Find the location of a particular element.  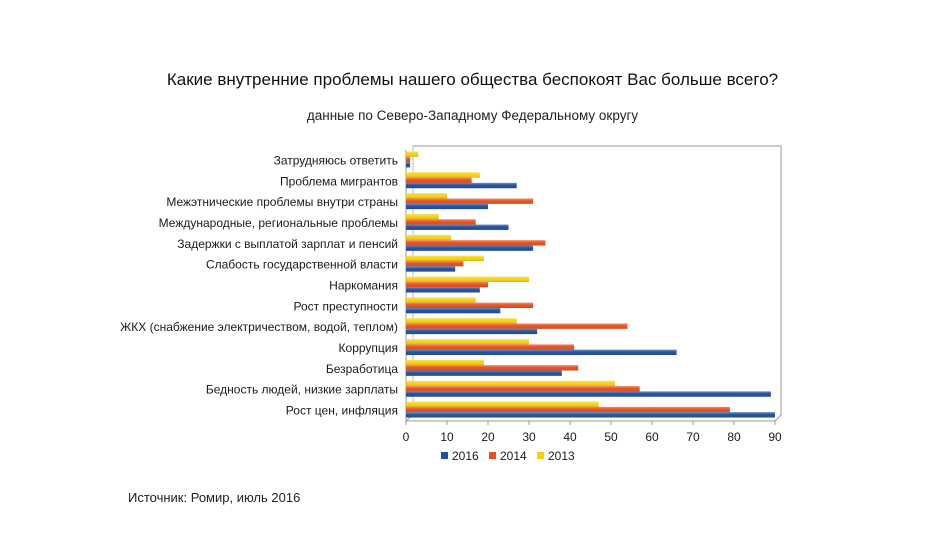

x-tick-label: 0 is located at coordinates (406, 437).